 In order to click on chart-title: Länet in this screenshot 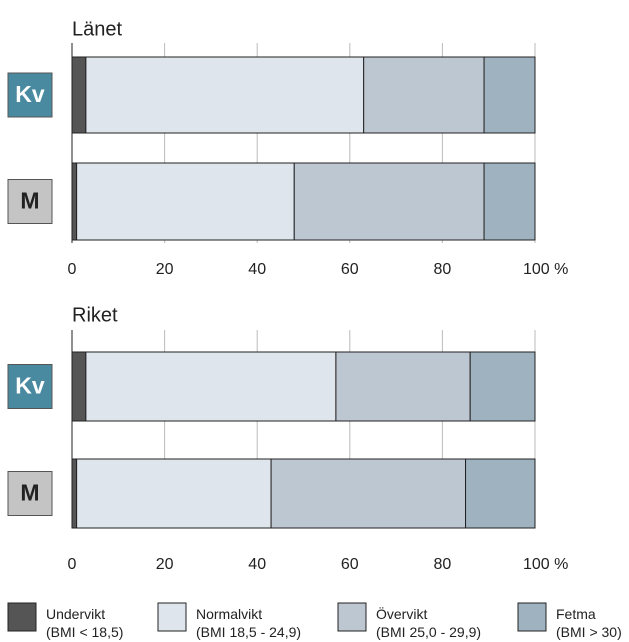, I will do `click(97, 29)`.